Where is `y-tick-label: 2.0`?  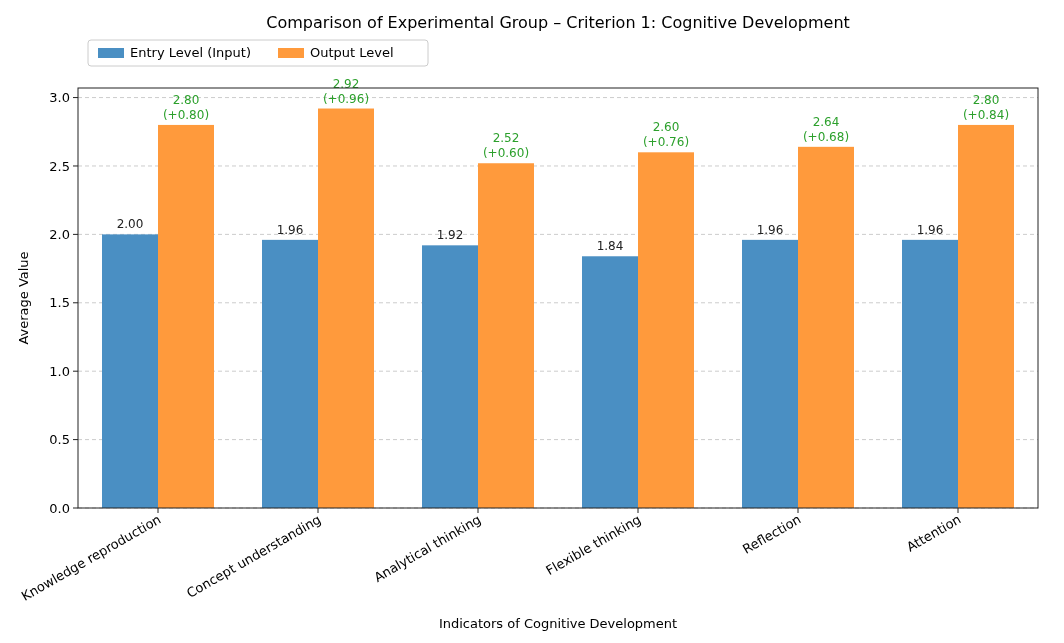
y-tick-label: 2.0 is located at coordinates (59, 234).